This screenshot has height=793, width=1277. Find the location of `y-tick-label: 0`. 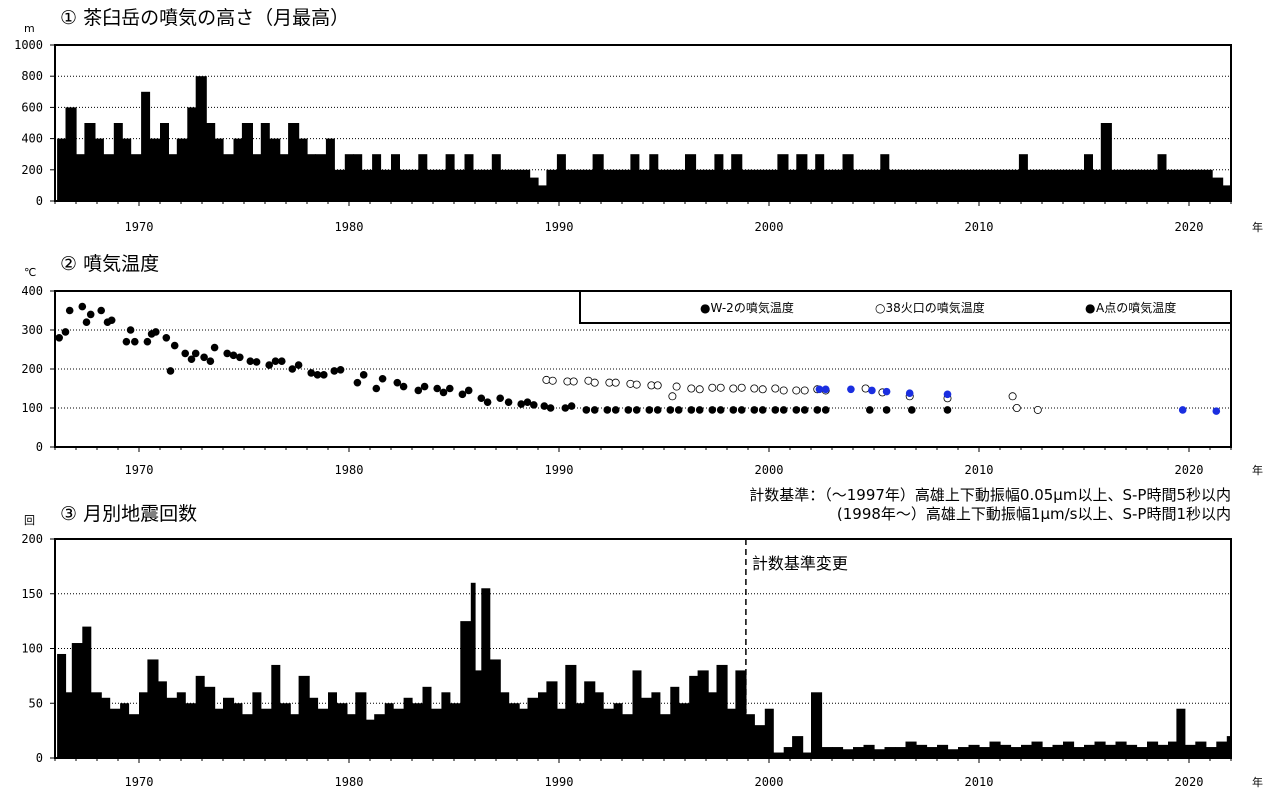

y-tick-label: 0 is located at coordinates (39, 758).